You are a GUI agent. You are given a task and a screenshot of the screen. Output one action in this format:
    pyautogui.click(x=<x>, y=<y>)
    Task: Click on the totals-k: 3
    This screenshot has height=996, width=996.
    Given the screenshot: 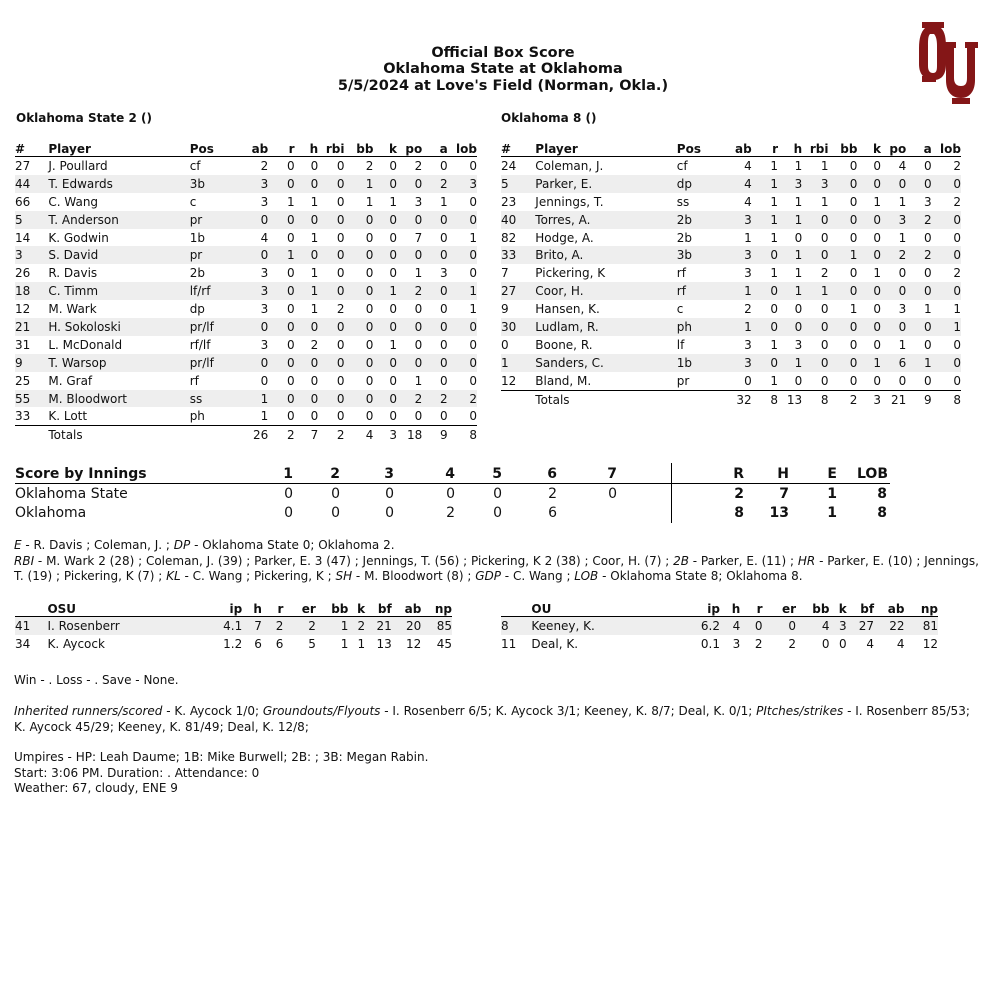 What is the action you would take?
    pyautogui.click(x=385, y=435)
    